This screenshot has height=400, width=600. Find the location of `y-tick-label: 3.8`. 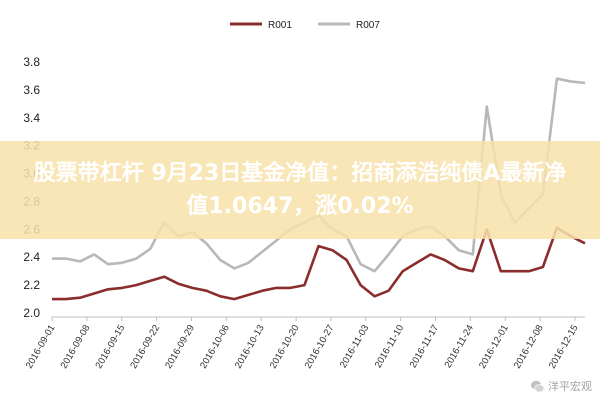

y-tick-label: 3.8 is located at coordinates (31, 62).